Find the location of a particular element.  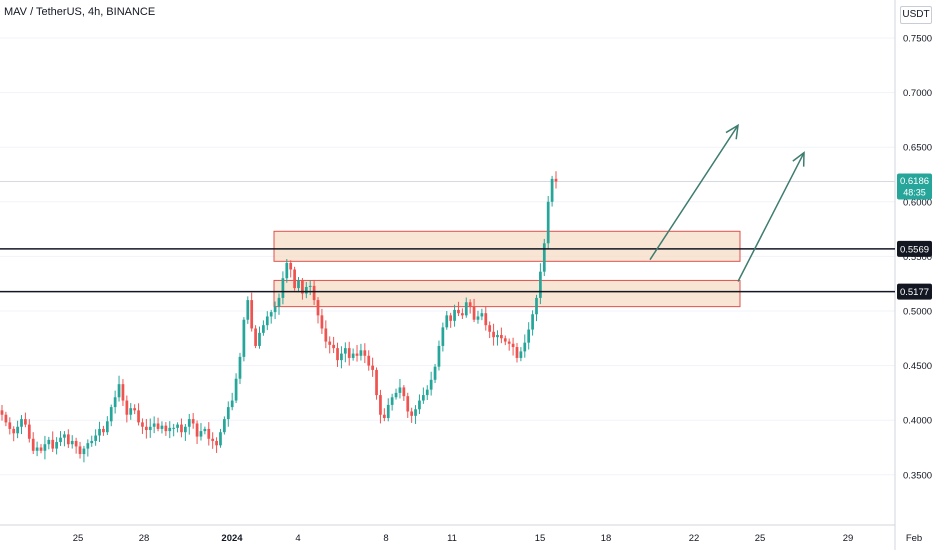

level-price-badge is located at coordinates (914, 291).